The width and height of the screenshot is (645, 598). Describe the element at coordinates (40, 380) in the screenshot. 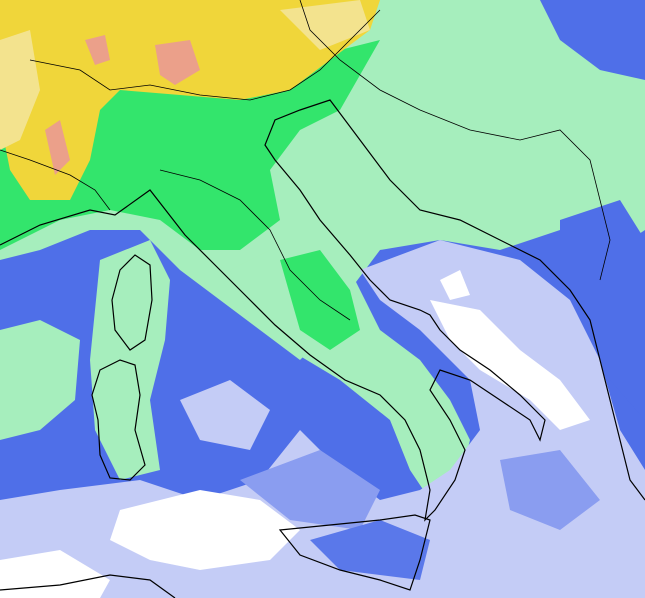

I see `light-green-west` at that location.